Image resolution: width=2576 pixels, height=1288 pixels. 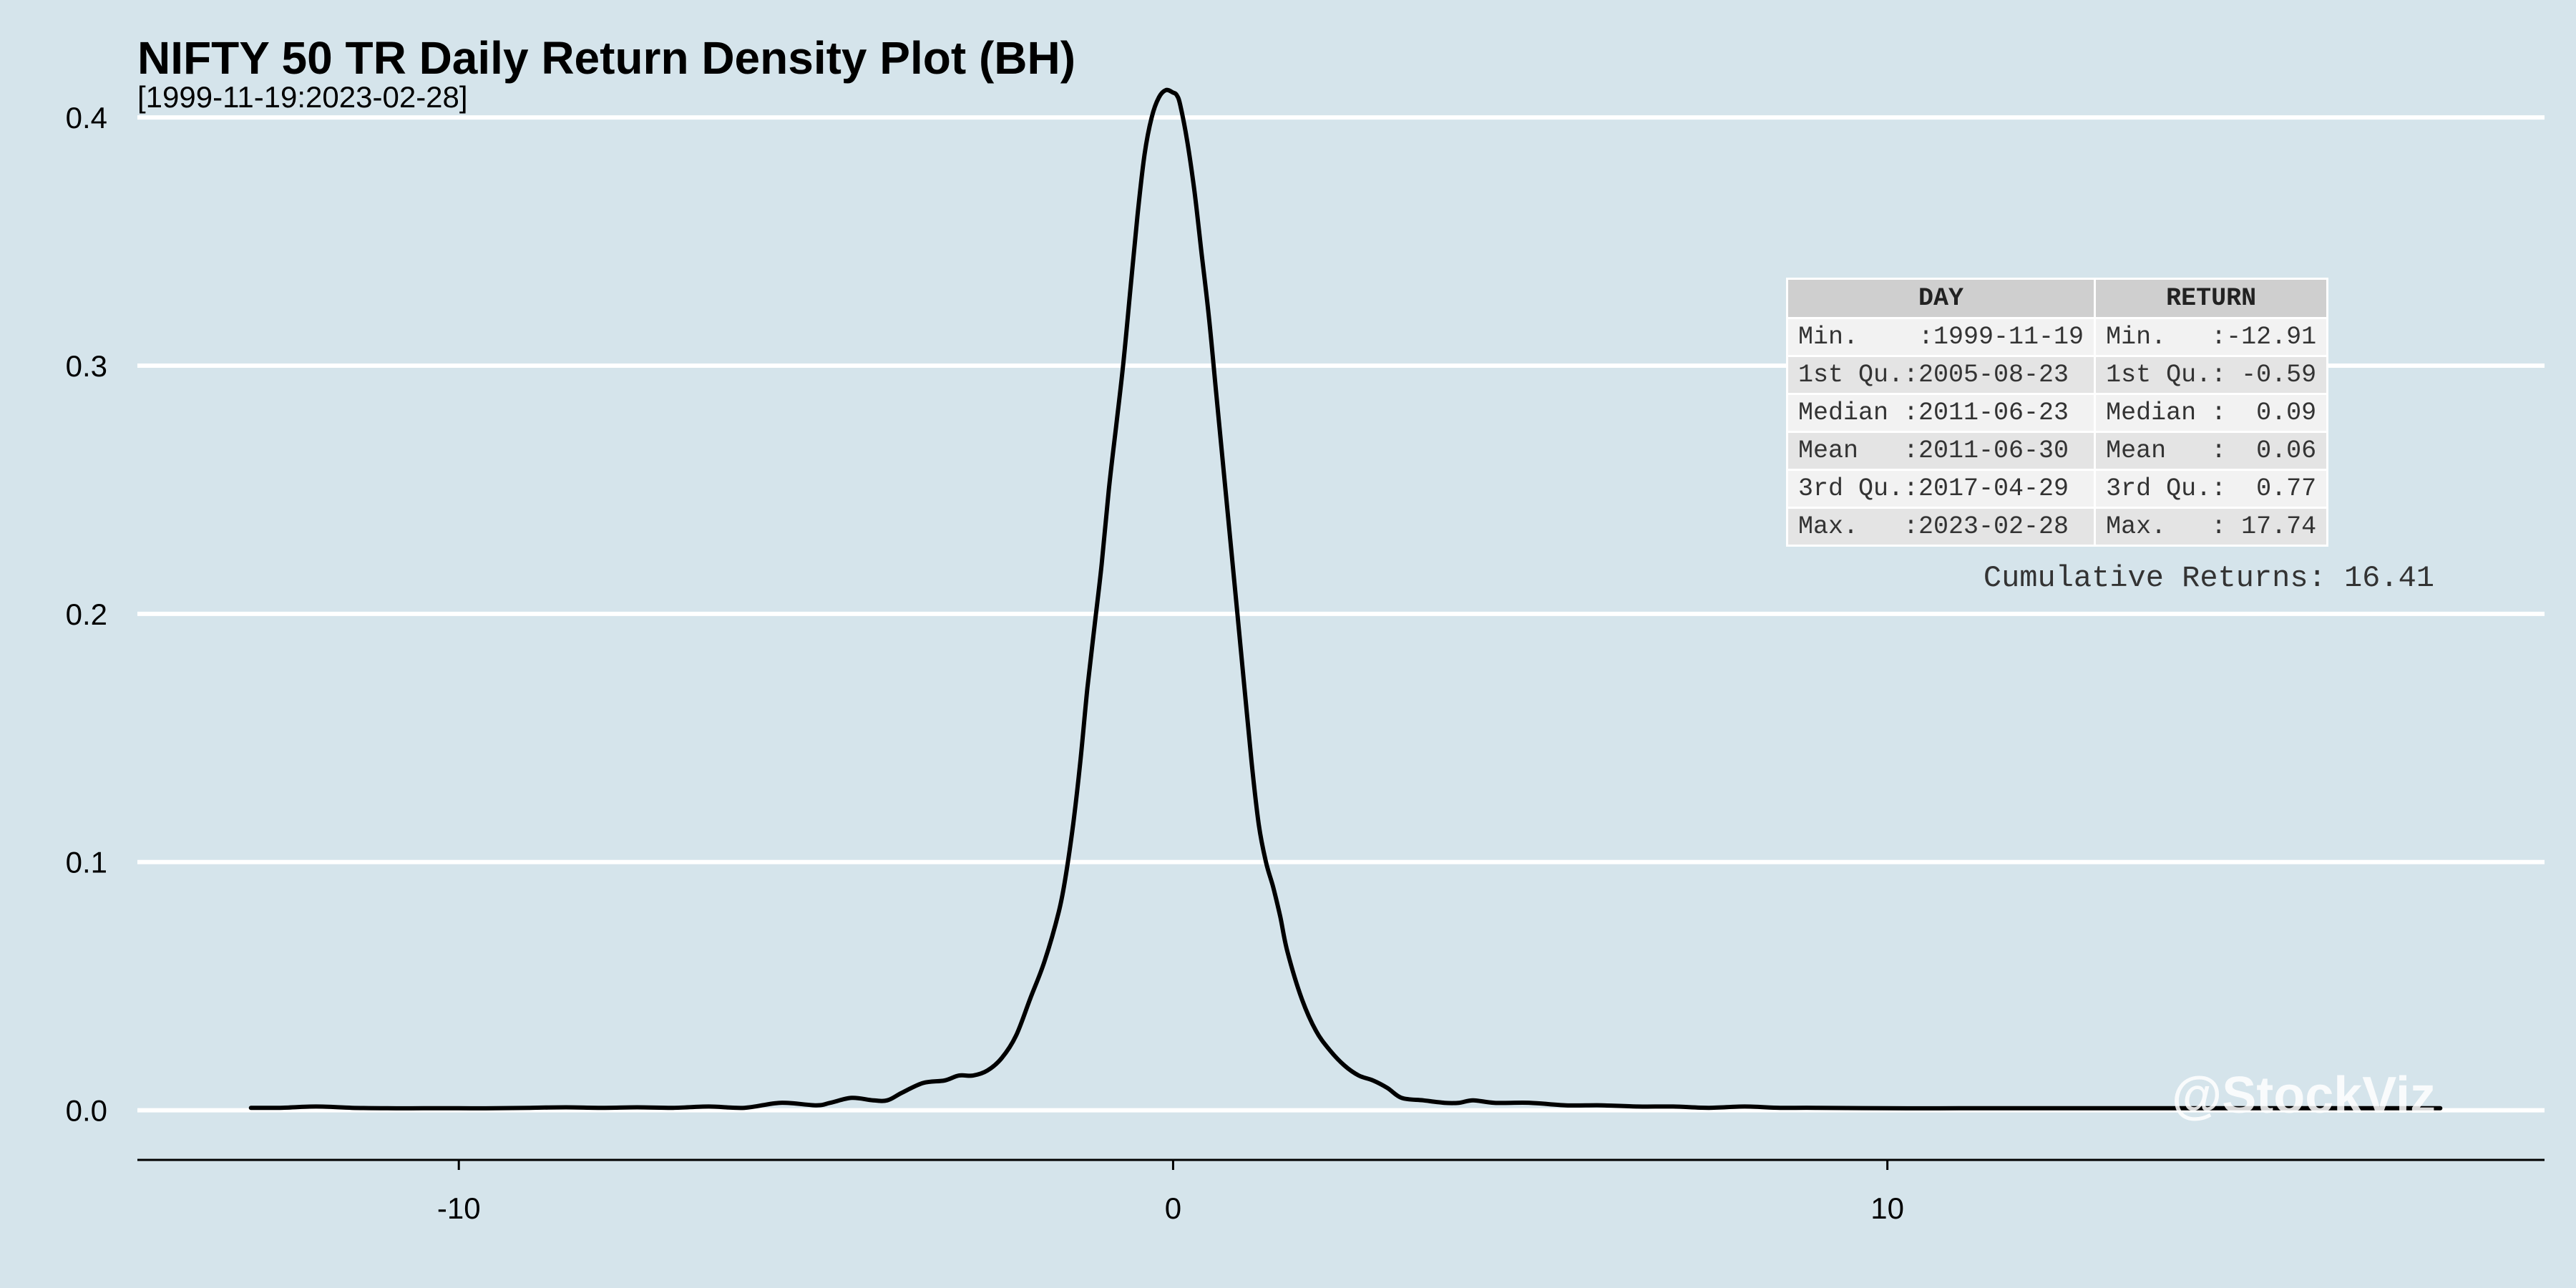 What do you see at coordinates (1941, 527) in the screenshot?
I see `stats-cell-day: Max. :2023-02-28` at bounding box center [1941, 527].